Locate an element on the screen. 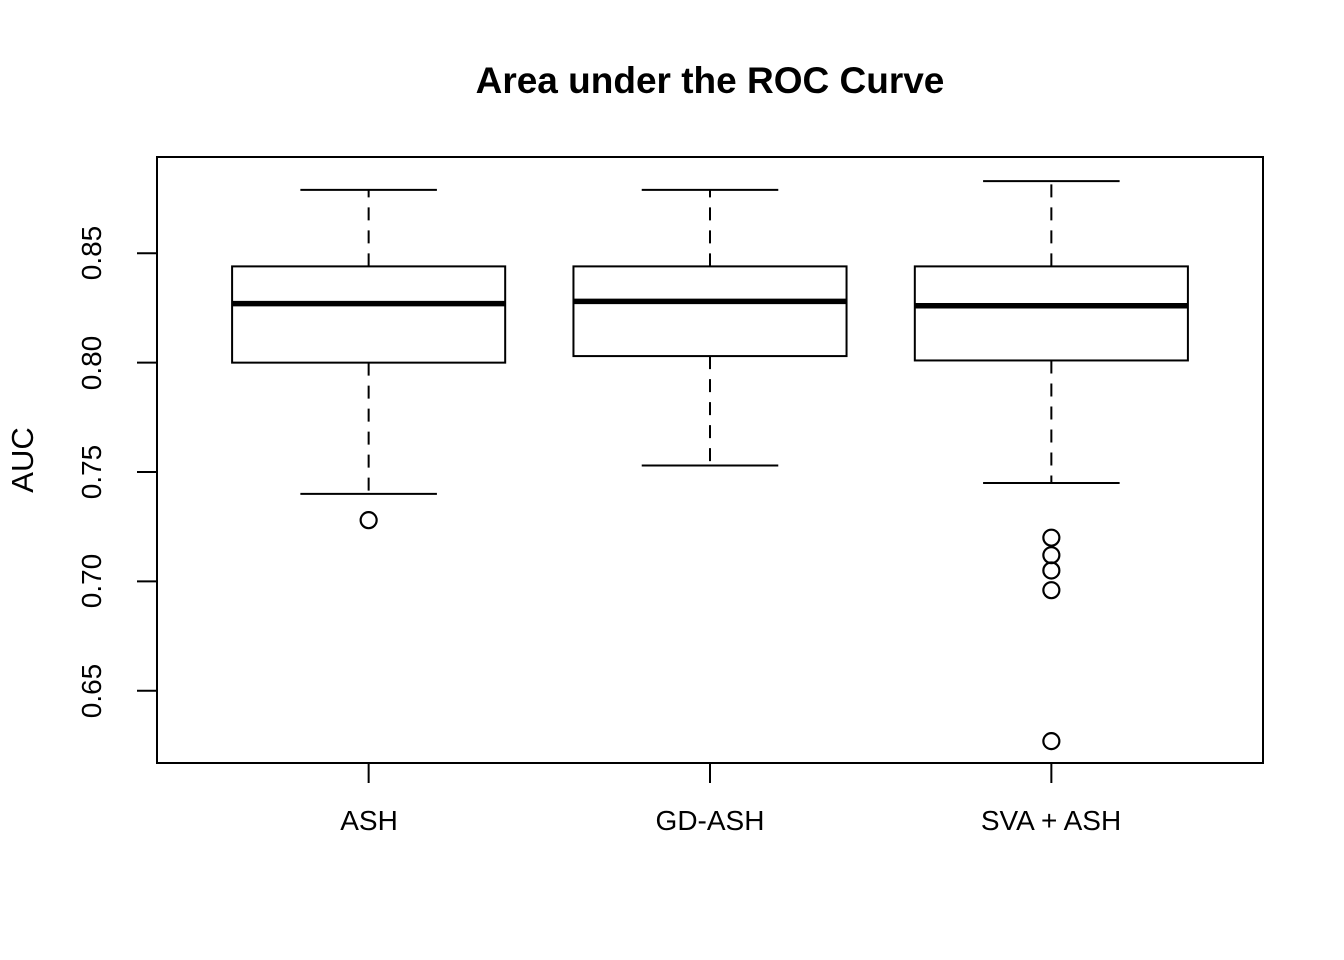 This screenshot has width=1344, height=960. x-category-label: SVA + ASH is located at coordinates (1051, 820).